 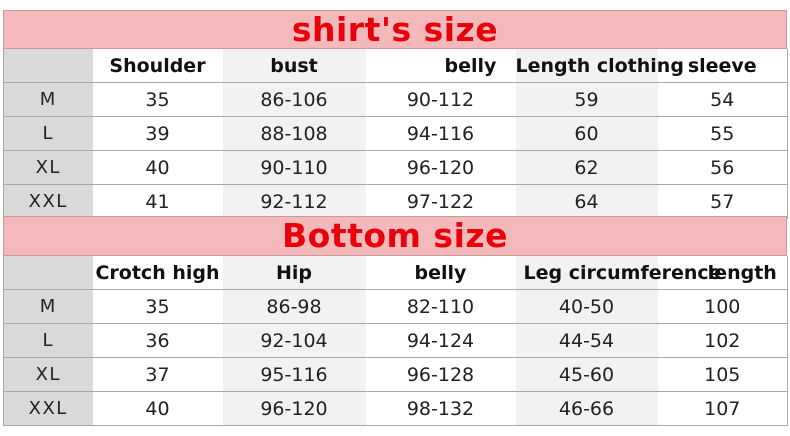 I want to click on cell-text: Crotch high, so click(x=157, y=272).